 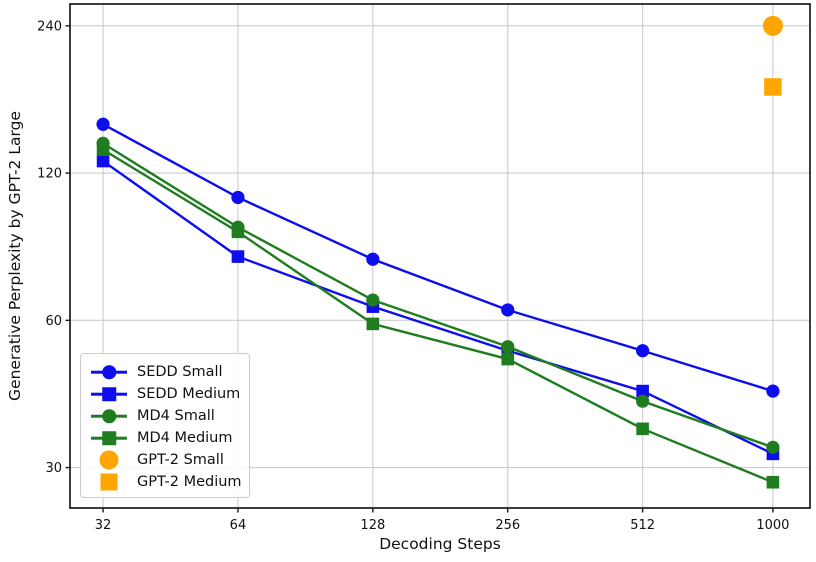 What do you see at coordinates (642, 525) in the screenshot?
I see `x-tick-label: 512` at bounding box center [642, 525].